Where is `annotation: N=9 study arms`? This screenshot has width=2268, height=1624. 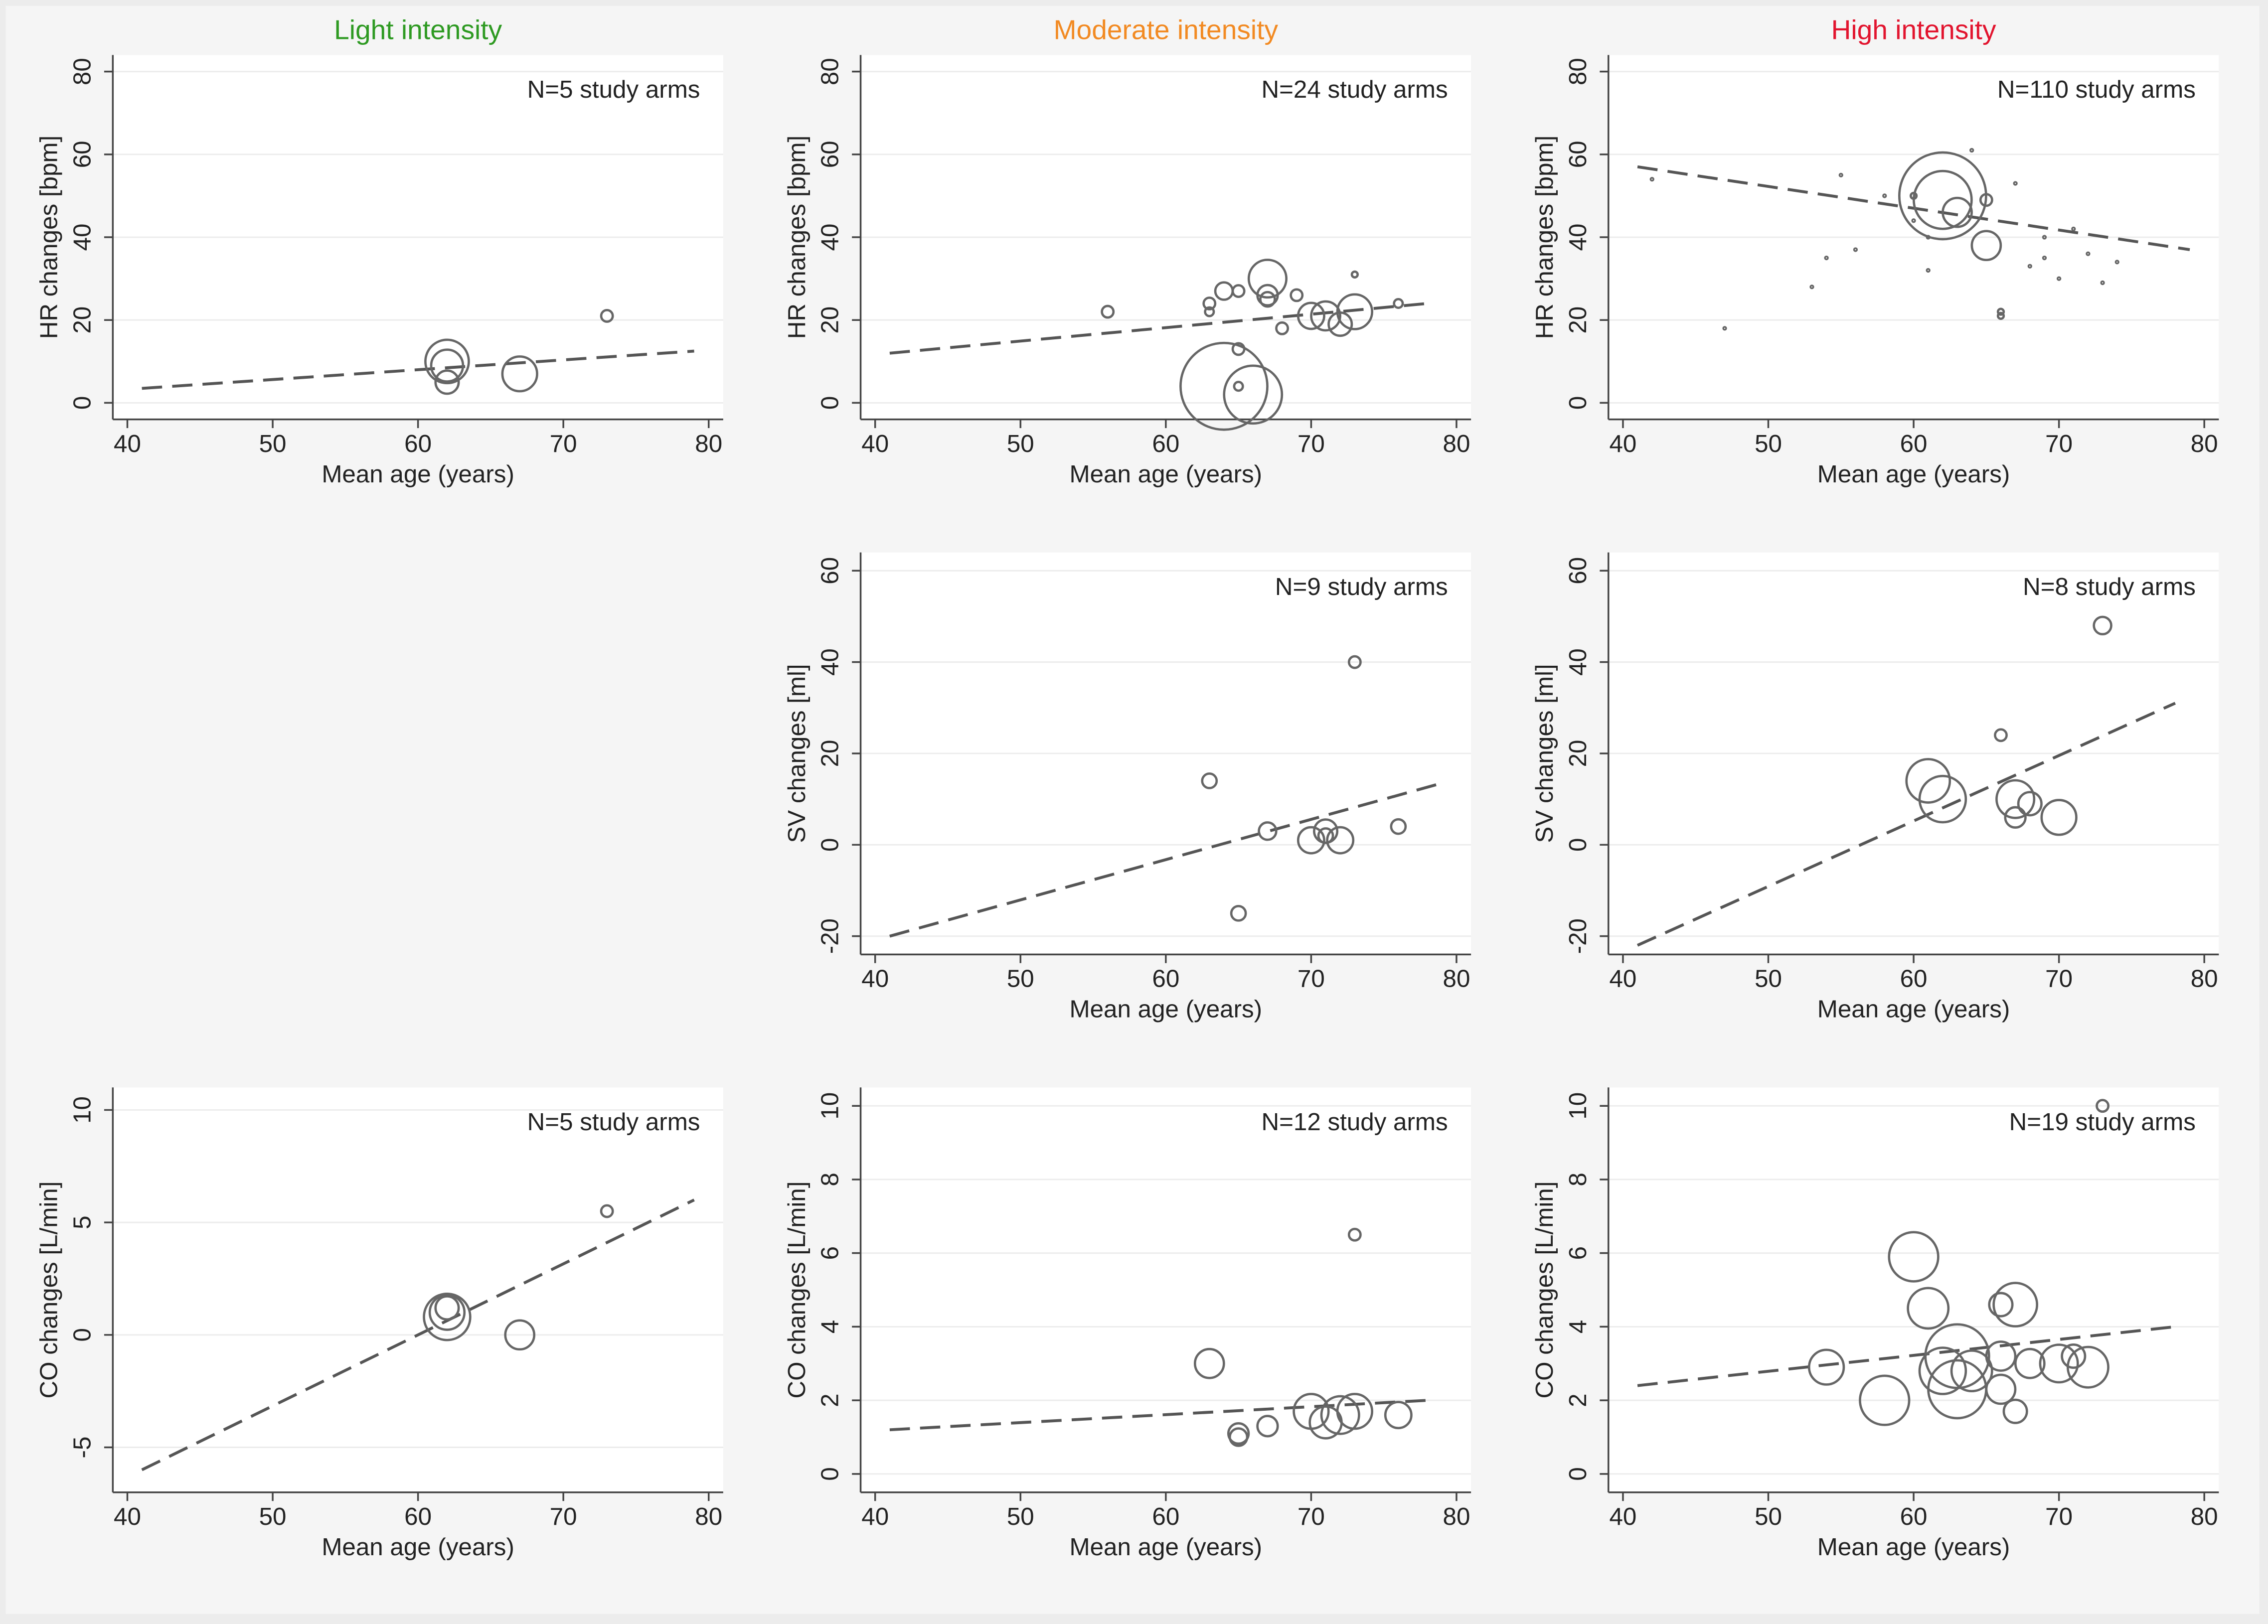 annotation: N=9 study arms is located at coordinates (1361, 587).